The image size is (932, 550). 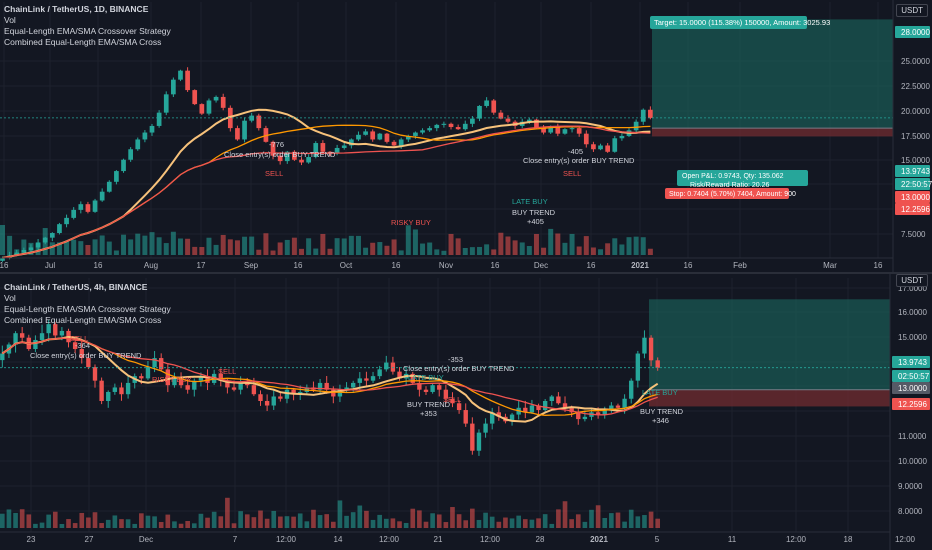 What do you see at coordinates (535, 221) in the screenshot?
I see `chart-annotation: +405` at bounding box center [535, 221].